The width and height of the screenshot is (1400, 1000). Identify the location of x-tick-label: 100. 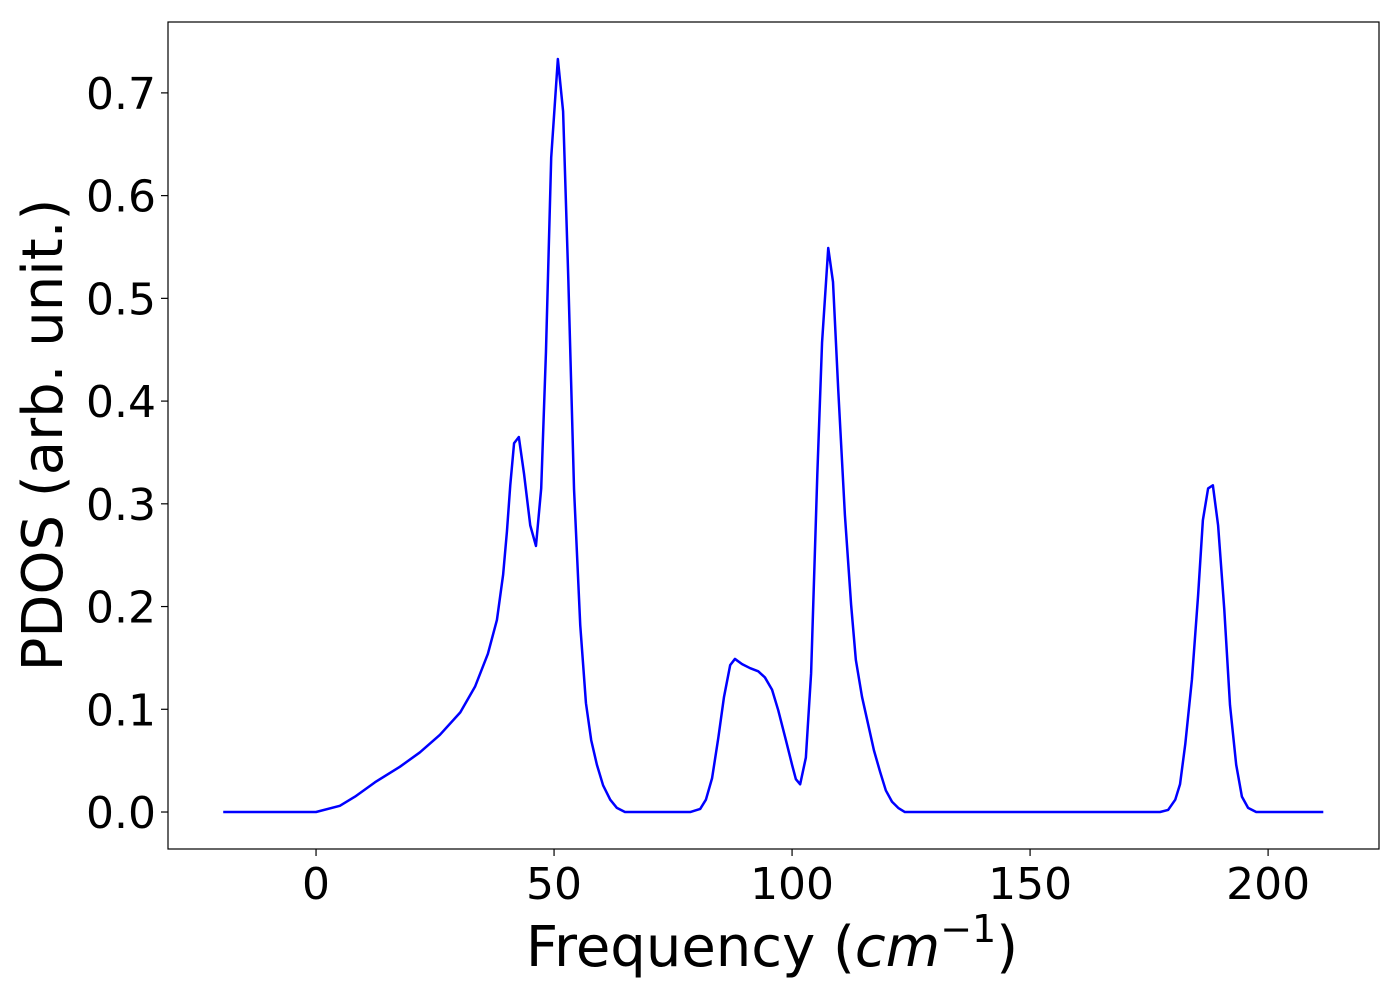
(792, 884).